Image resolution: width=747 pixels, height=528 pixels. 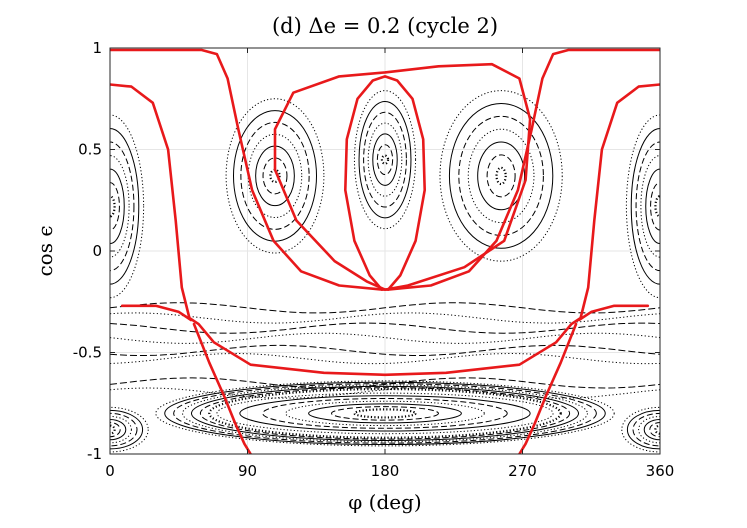 I want to click on y-tick-label: 1, so click(x=97, y=48).